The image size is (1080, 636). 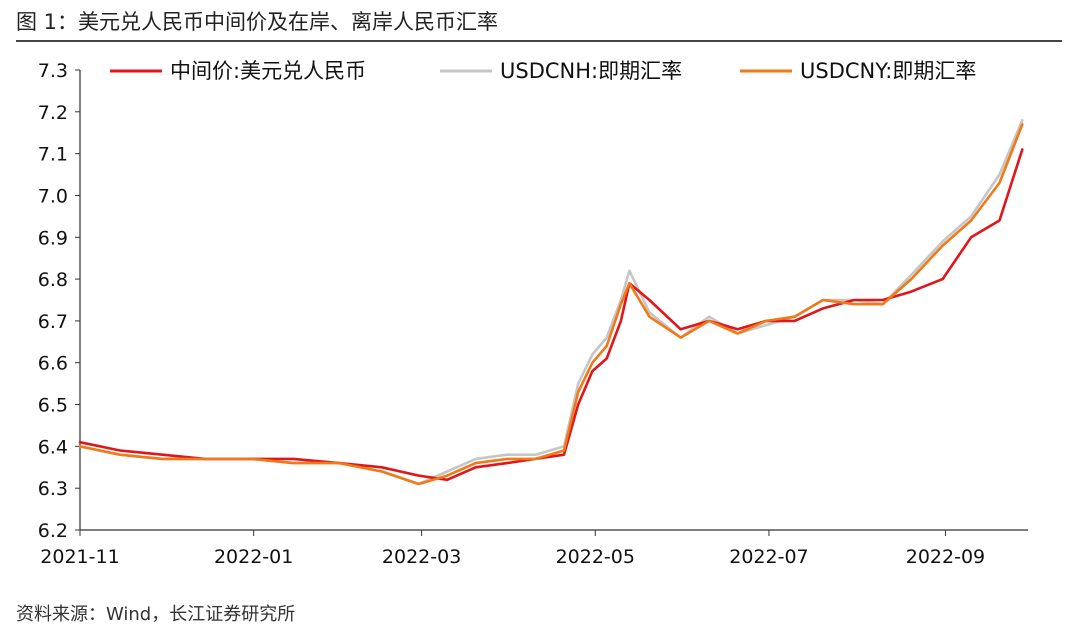 I want to click on y-tick-label: 7.1, so click(x=53, y=155).